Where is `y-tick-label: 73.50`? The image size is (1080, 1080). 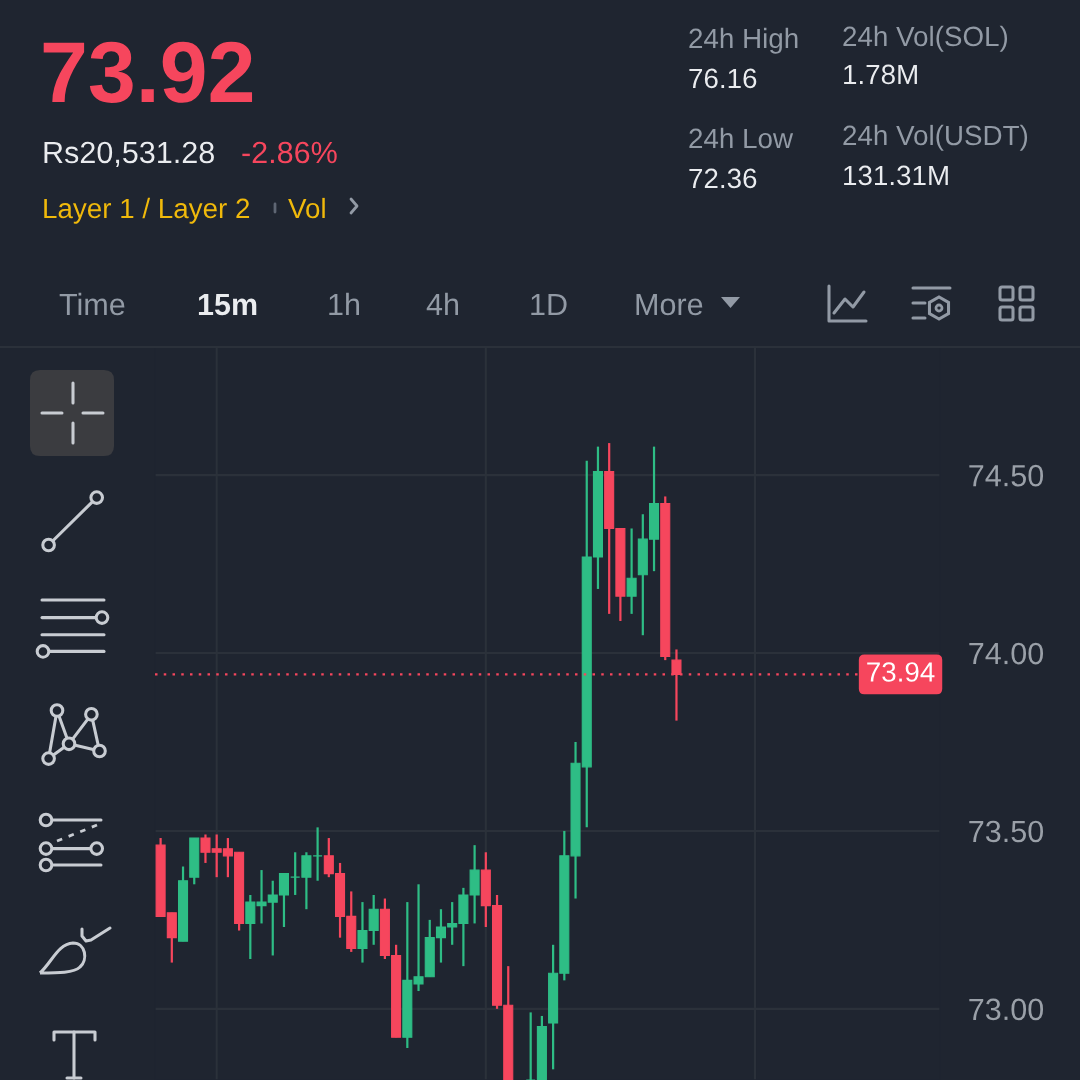 y-tick-label: 73.50 is located at coordinates (1006, 831).